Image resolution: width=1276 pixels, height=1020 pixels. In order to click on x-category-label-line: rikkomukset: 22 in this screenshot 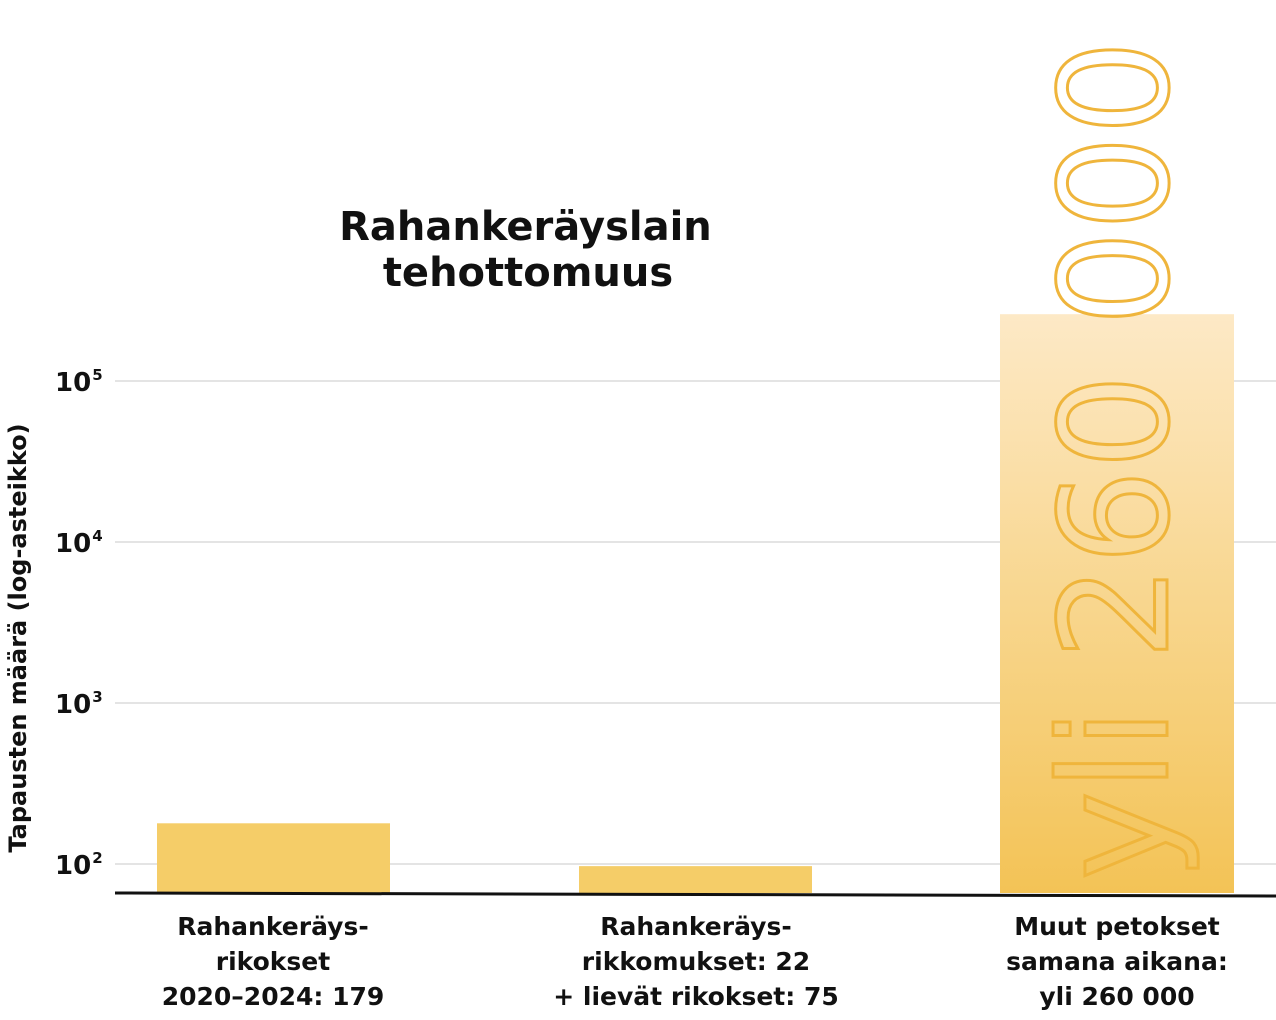, I will do `click(696, 961)`.